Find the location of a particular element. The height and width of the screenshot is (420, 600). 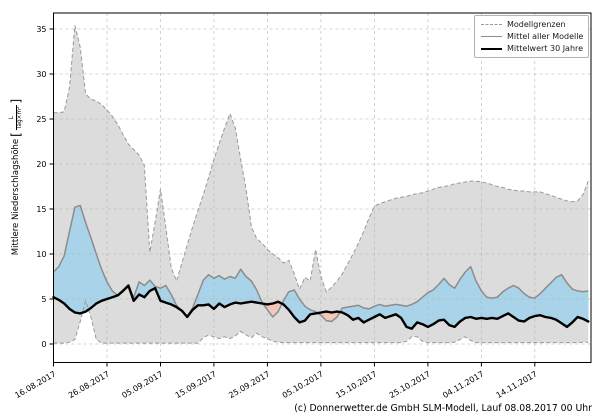

legend-label: Modellgrenzen is located at coordinates (536, 24).